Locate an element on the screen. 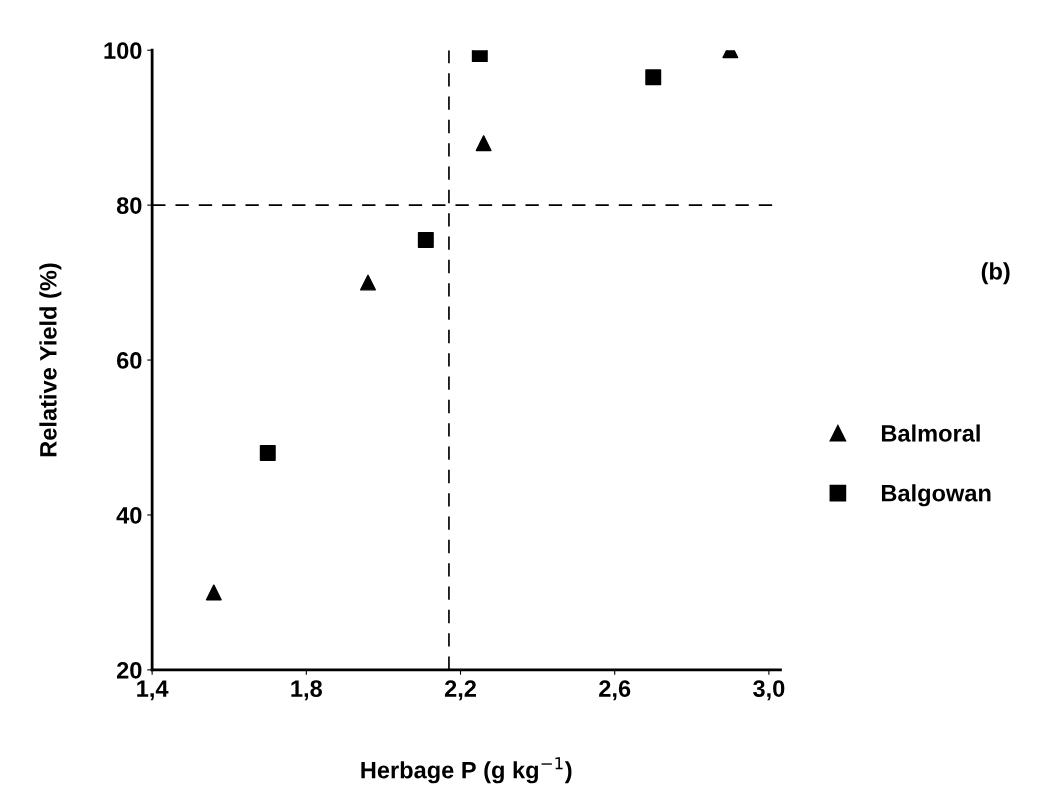  y-tick-label: 20 is located at coordinates (129, 670).